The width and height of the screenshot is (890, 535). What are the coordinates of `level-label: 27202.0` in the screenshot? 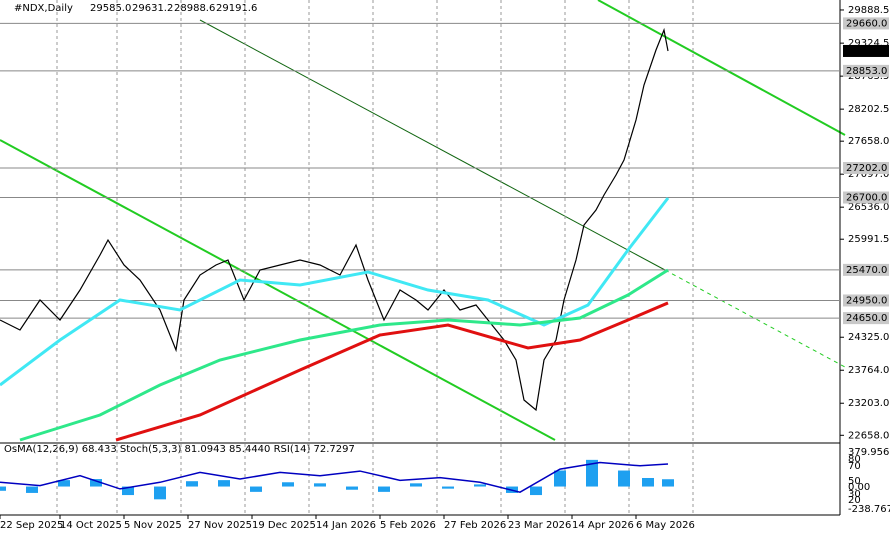 It's located at (866, 168).